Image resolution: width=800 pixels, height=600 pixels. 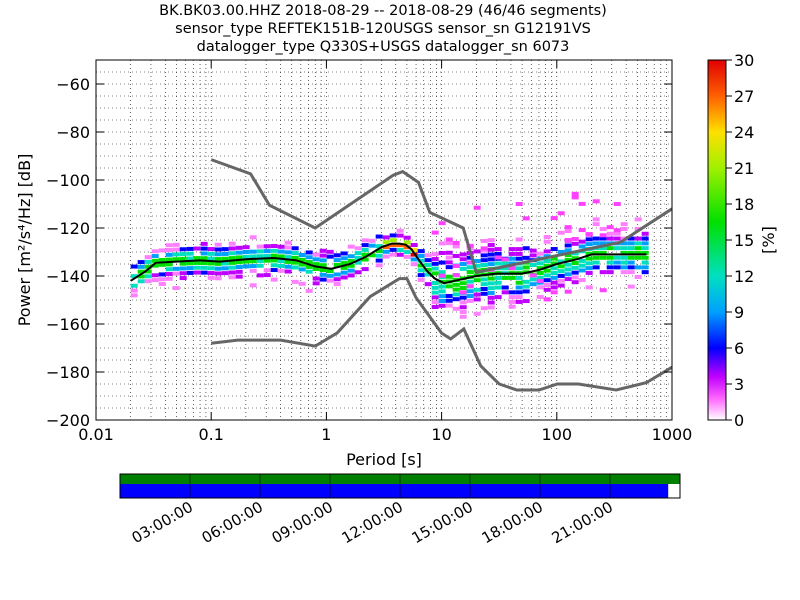 I want to click on y-axis-label: Power [m²/s⁴/Hz] [dB], so click(x=24, y=240).